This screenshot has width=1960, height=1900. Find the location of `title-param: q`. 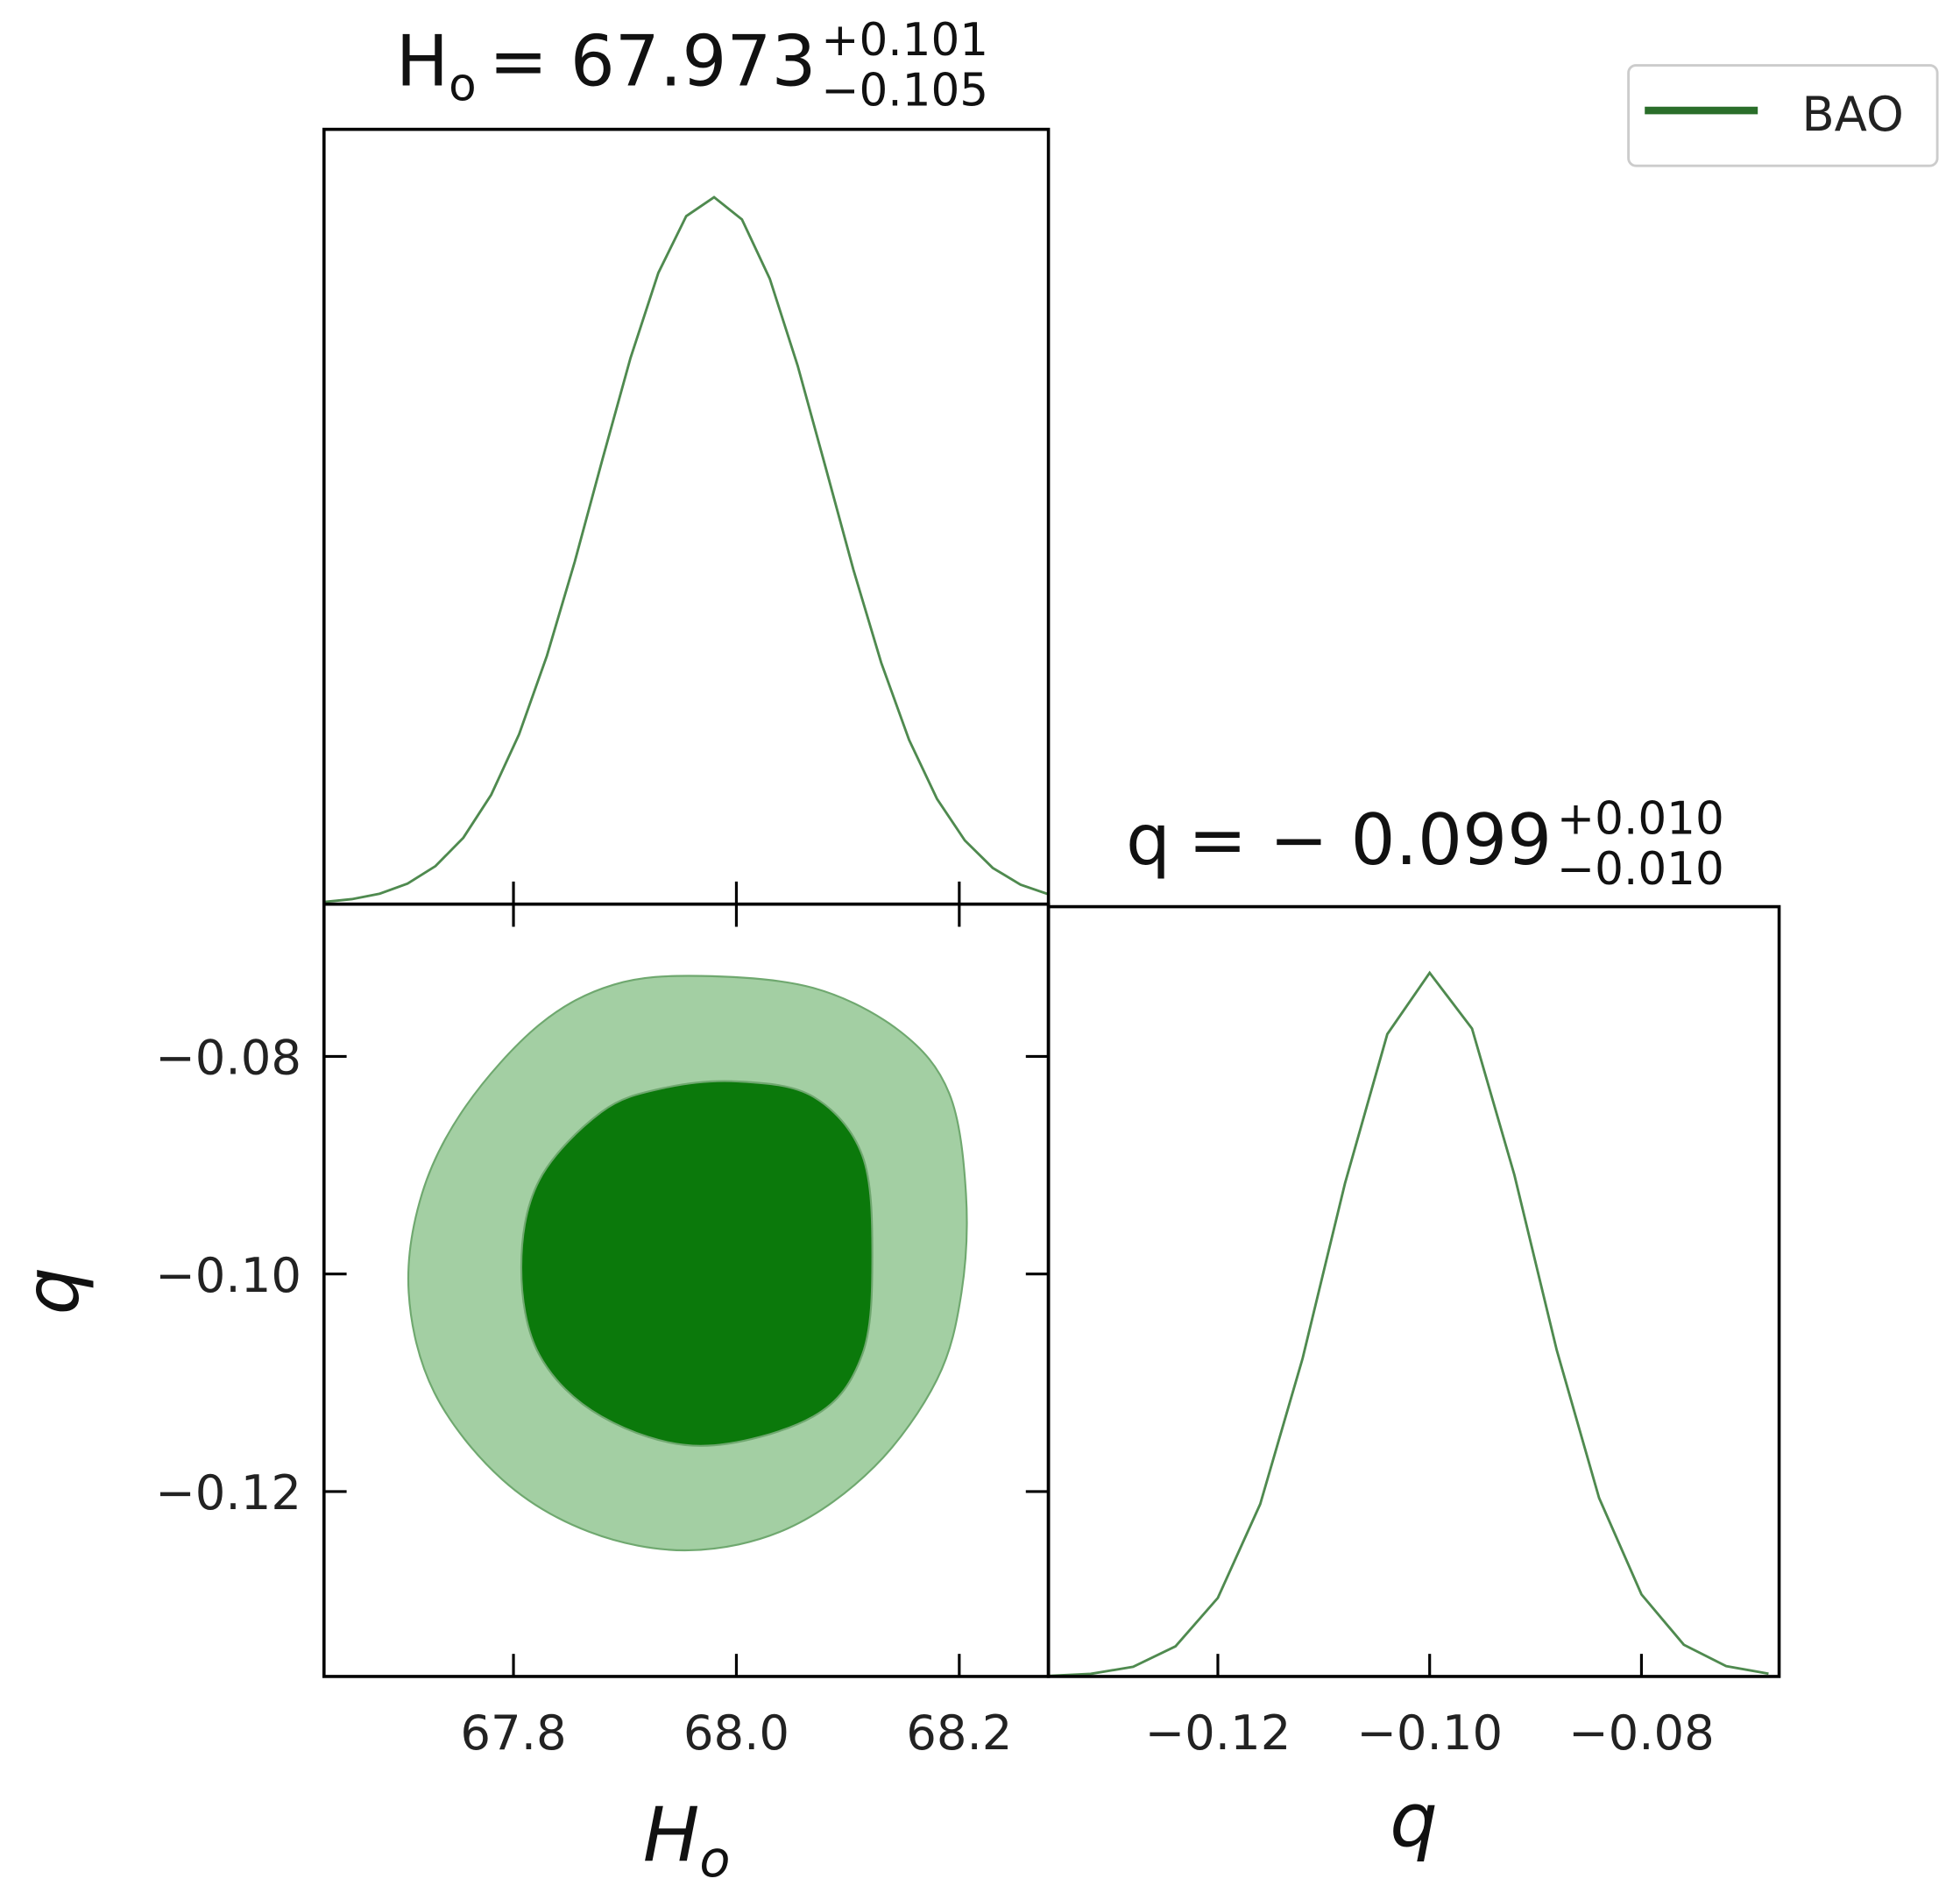

title-param: q is located at coordinates (1148, 840).